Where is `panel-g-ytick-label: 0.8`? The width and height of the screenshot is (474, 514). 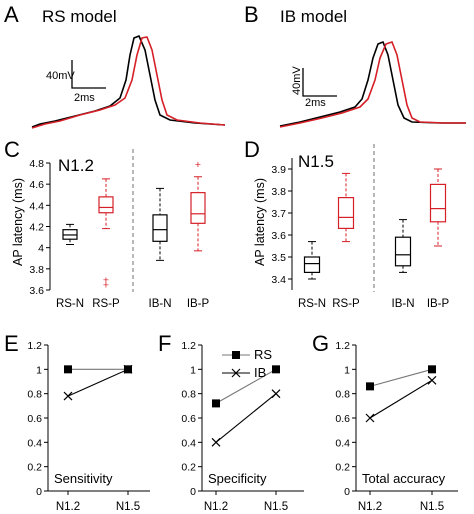 panel-g-ytick-label: 0.8 is located at coordinates (342, 395).